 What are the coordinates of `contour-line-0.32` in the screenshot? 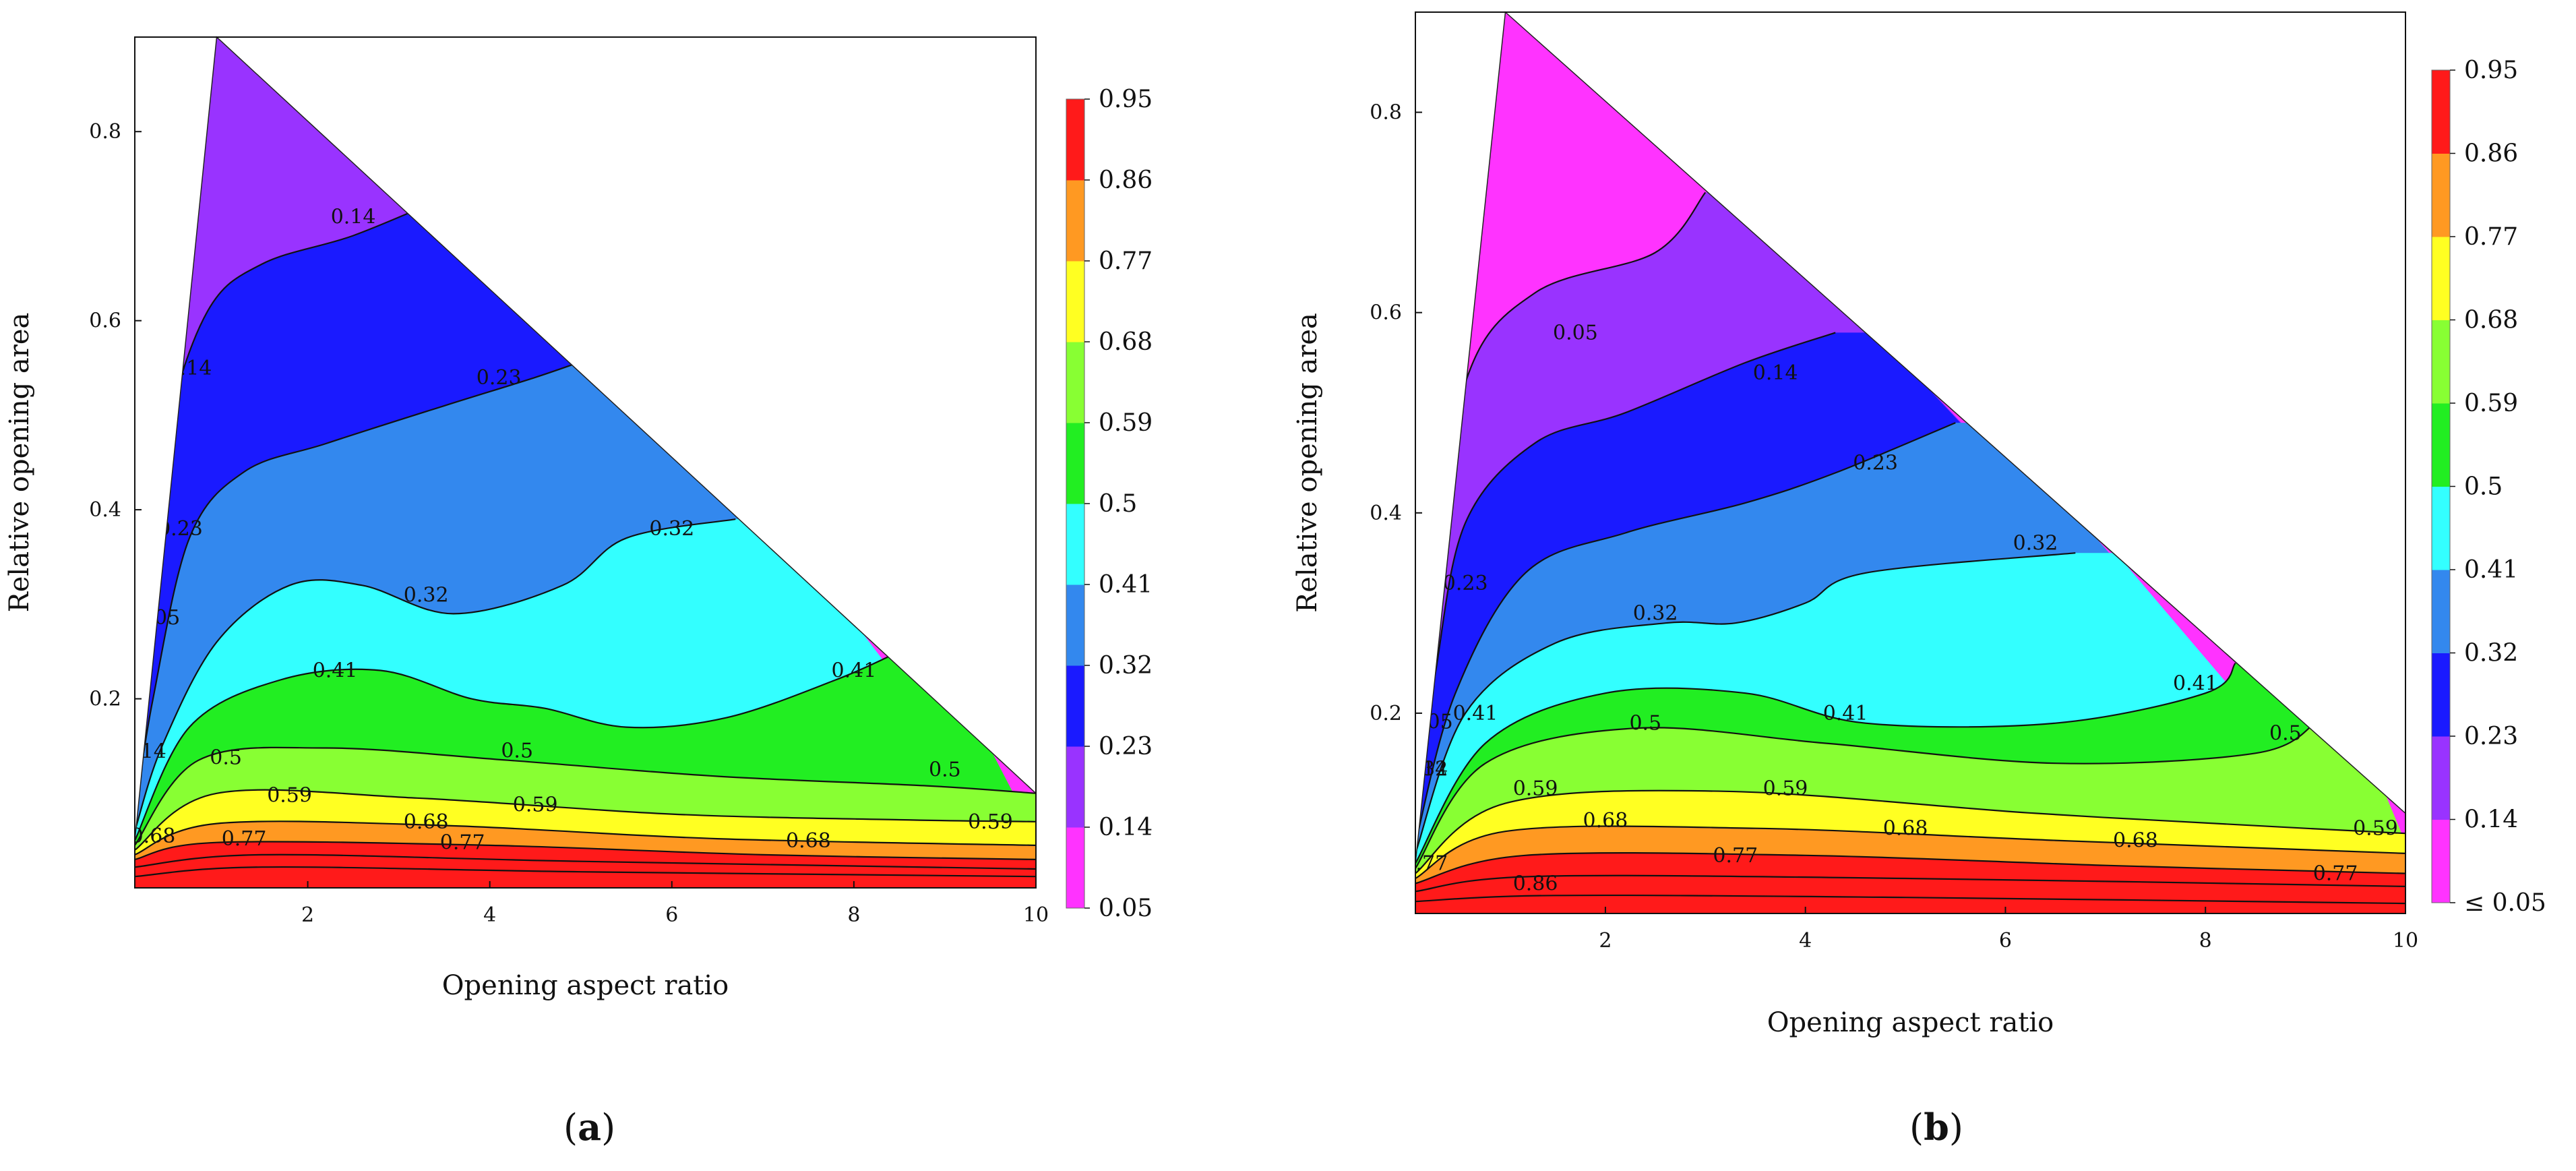 It's located at (1746, 703).